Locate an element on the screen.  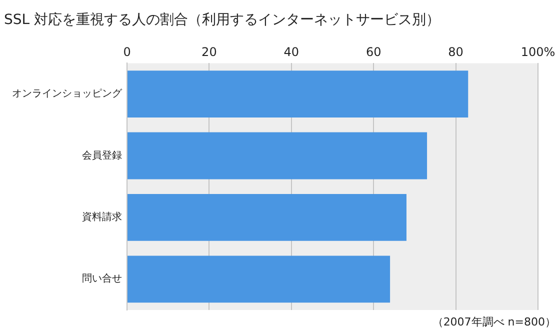
y-tick-label: 問い合せ is located at coordinates (102, 278).